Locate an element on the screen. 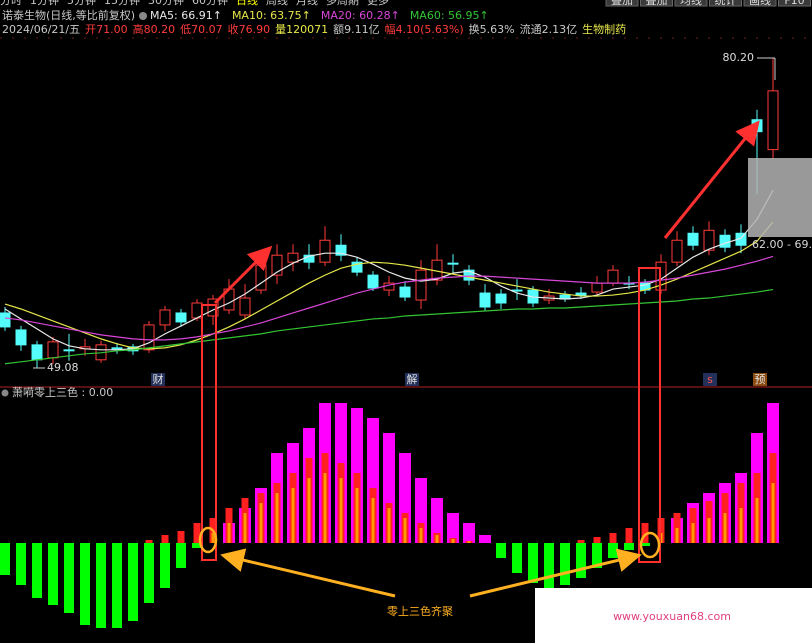 The image size is (812, 643). quote-item: 低70.07 is located at coordinates (201, 29).